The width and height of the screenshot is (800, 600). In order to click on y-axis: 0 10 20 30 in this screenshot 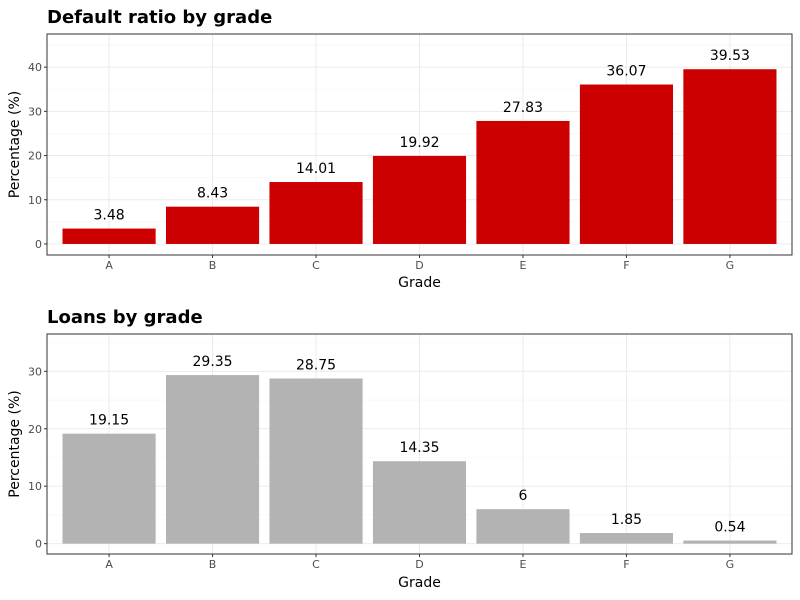, I will do `click(37, 458)`.